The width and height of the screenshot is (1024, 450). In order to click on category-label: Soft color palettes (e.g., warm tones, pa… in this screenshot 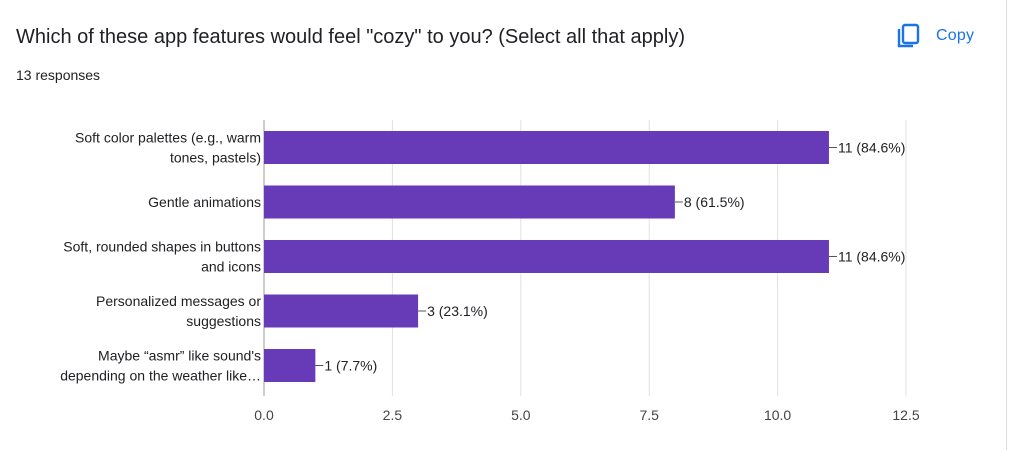, I will do `click(168, 148)`.